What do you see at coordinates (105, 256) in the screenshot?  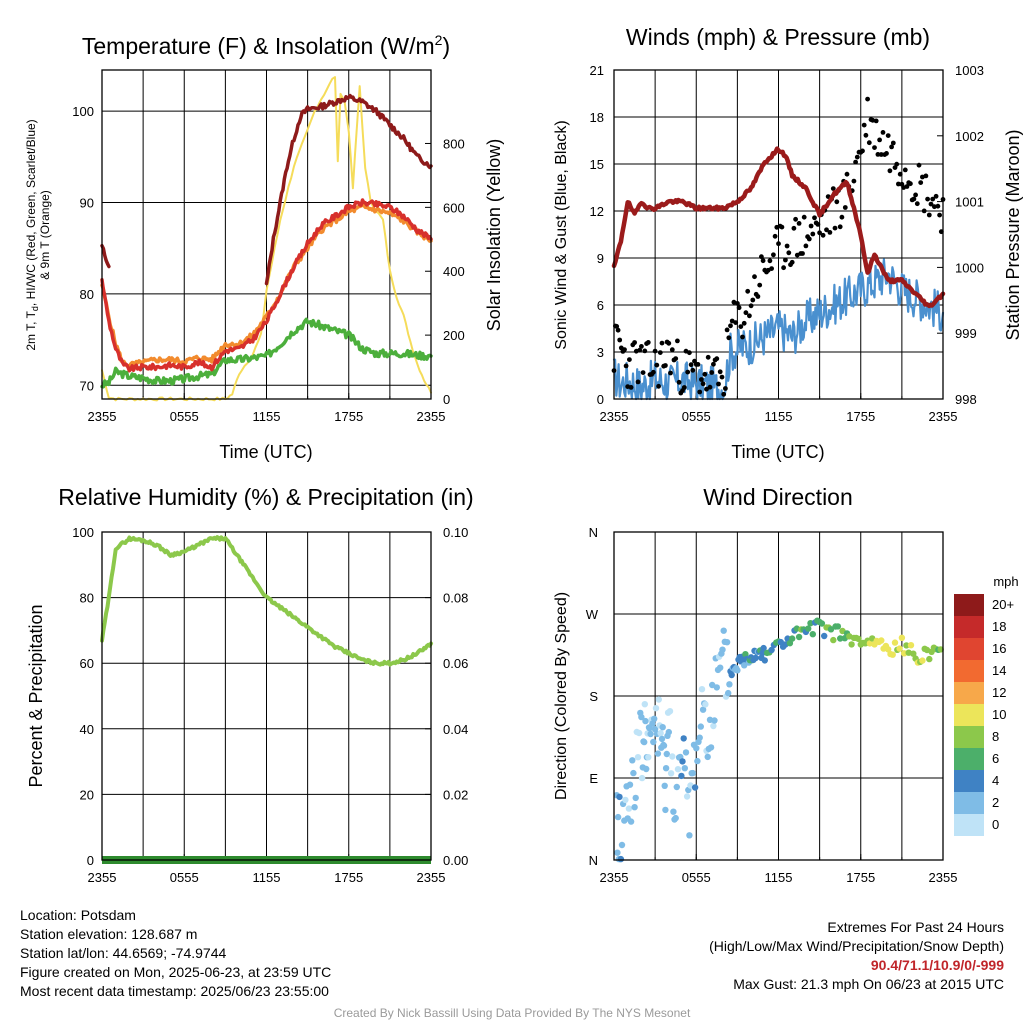 I see `heat-index-line` at bounding box center [105, 256].